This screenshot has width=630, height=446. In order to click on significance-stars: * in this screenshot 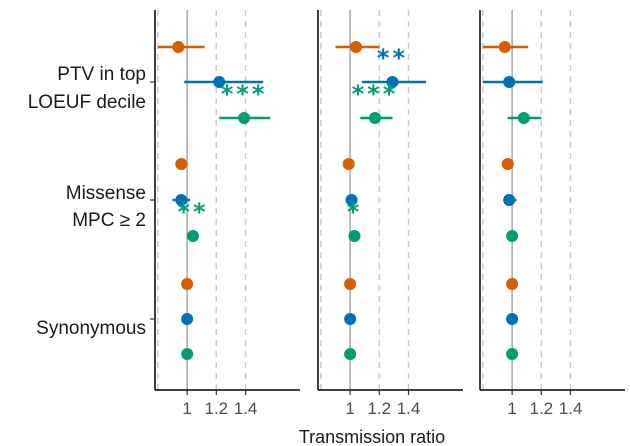, I will do `click(355, 212)`.